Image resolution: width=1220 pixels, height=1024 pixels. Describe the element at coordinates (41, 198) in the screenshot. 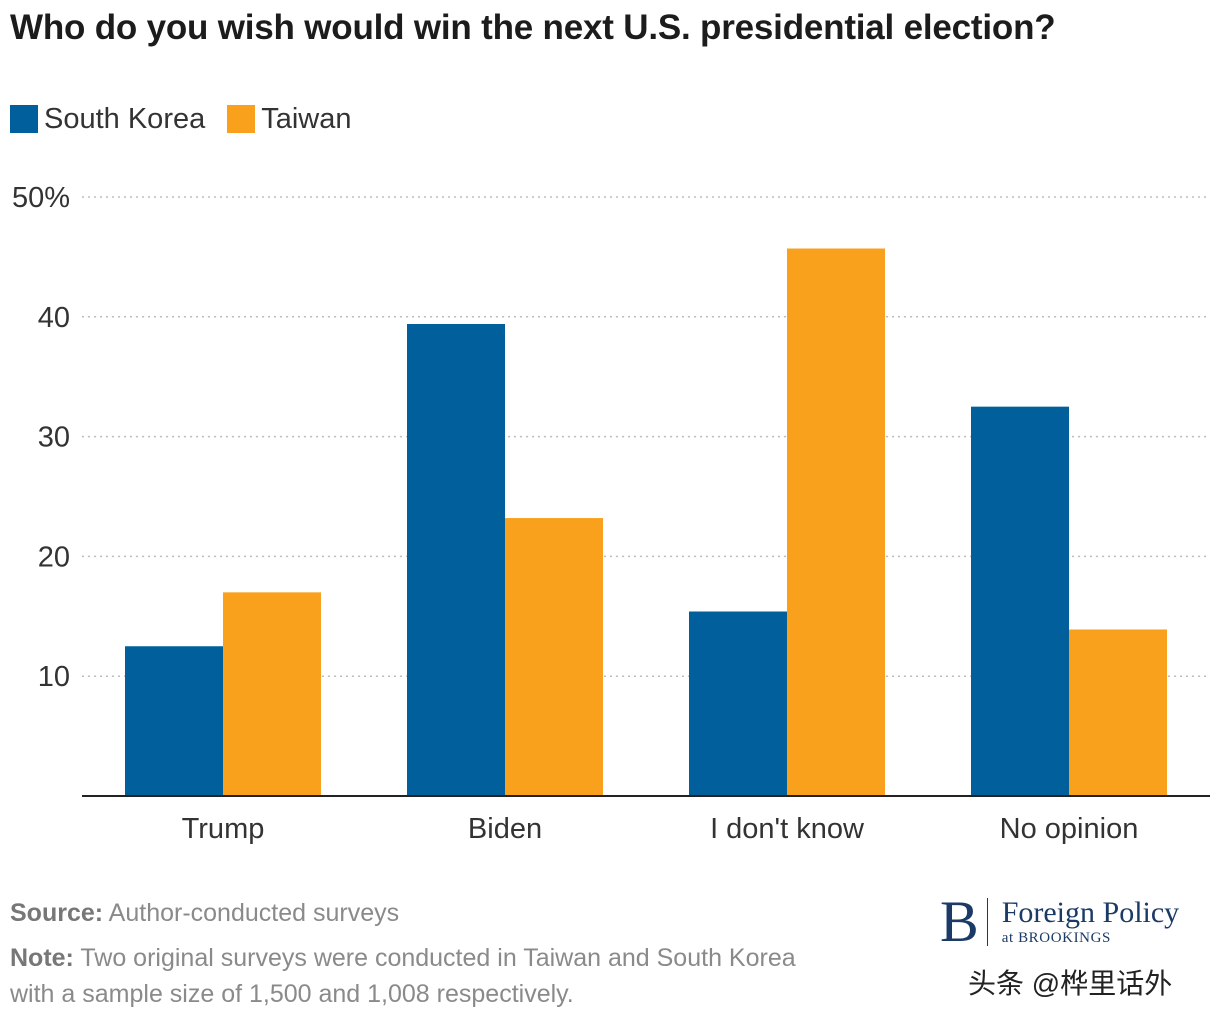

I see `y-tick-label-50: 50%` at that location.